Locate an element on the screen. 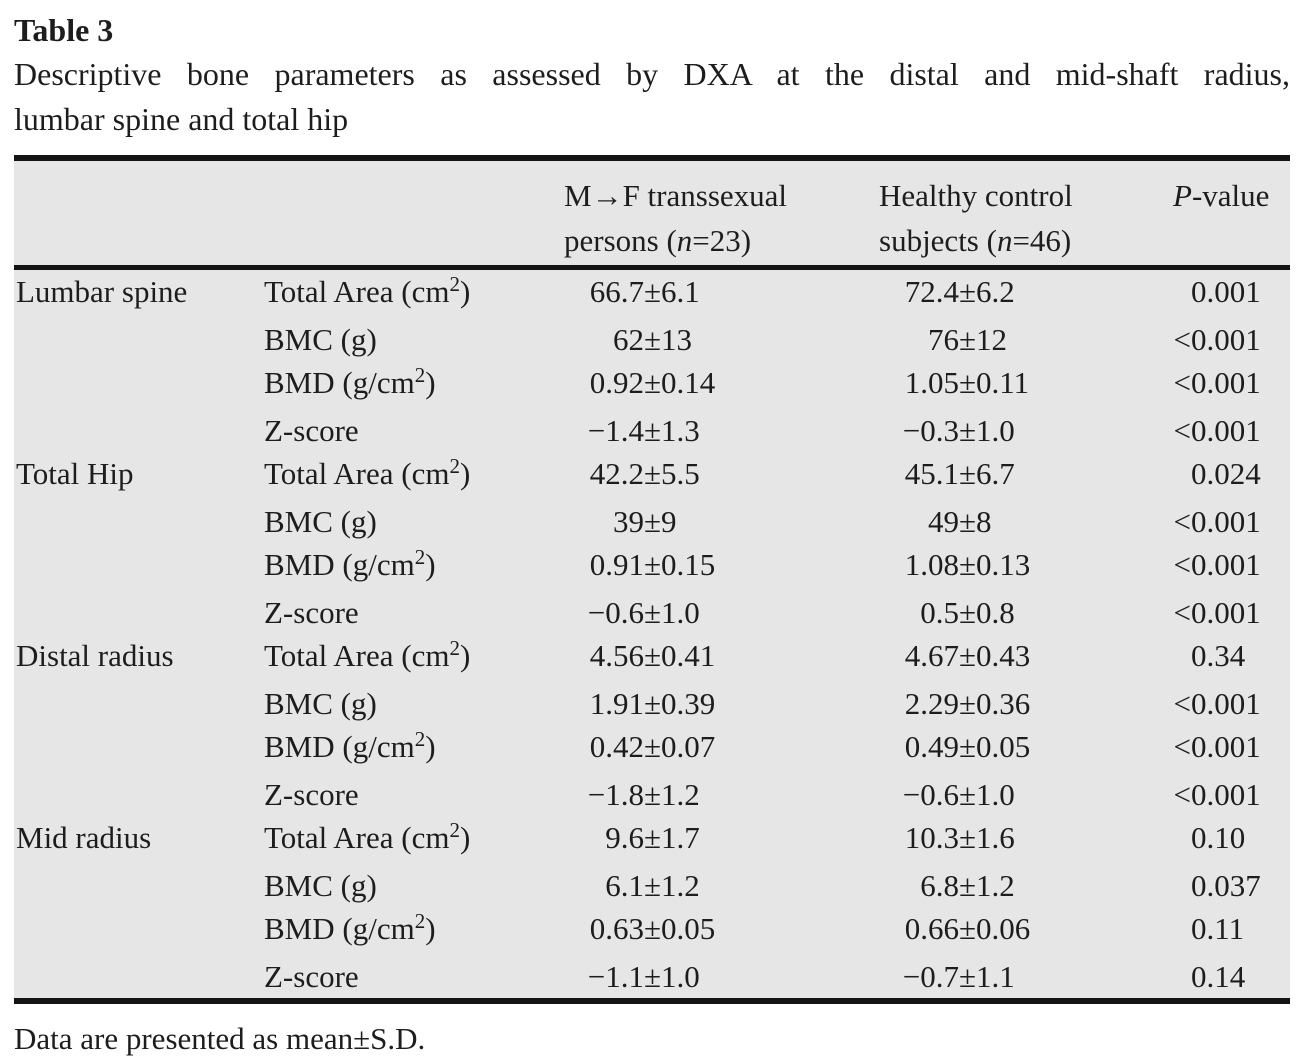  sd-value: 0.06 is located at coordinates (1003, 928).